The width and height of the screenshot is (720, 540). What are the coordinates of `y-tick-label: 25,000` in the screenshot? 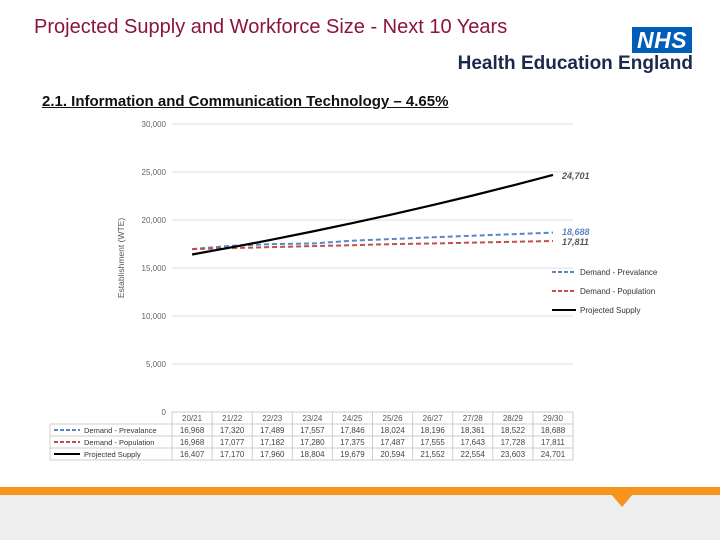 It's located at (154, 172).